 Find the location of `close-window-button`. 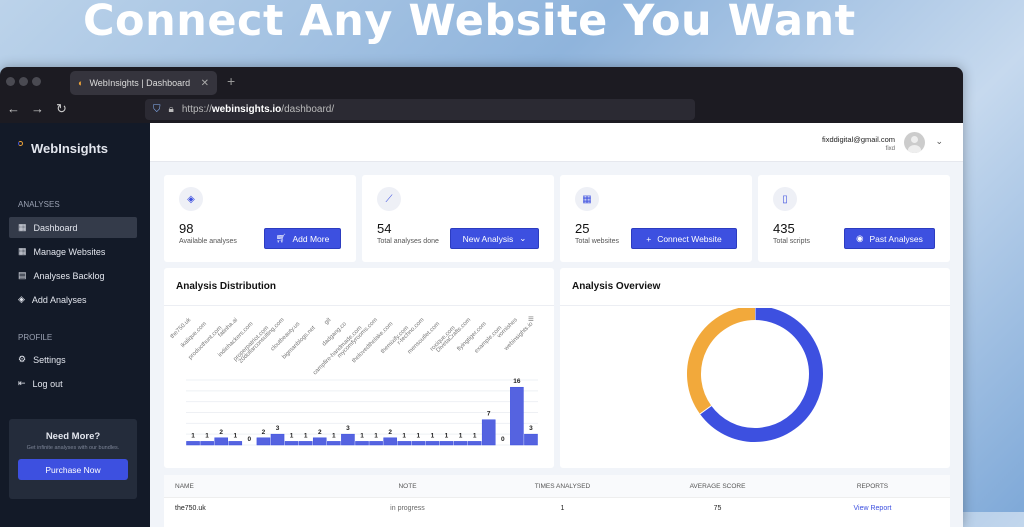

close-window-button is located at coordinates (10, 81).